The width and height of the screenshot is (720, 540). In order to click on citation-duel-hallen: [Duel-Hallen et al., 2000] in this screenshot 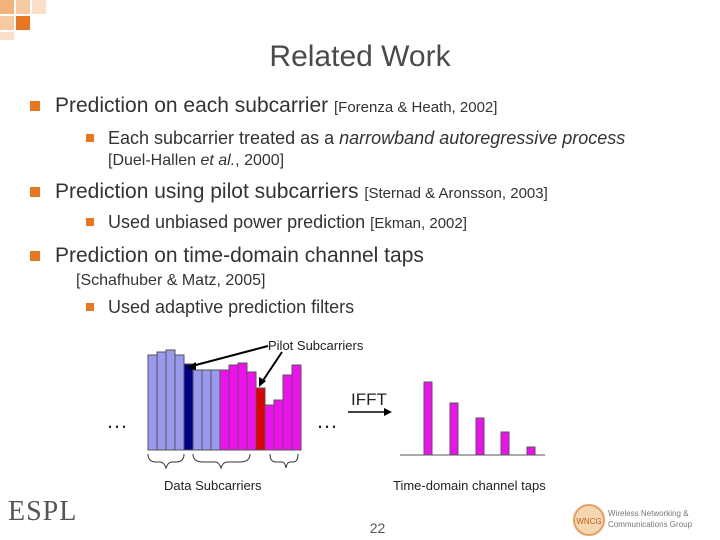, I will do `click(196, 160)`.